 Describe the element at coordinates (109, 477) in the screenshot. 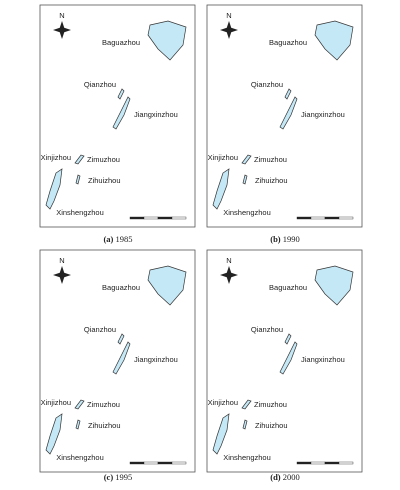

I see `caption-label: (c)` at that location.